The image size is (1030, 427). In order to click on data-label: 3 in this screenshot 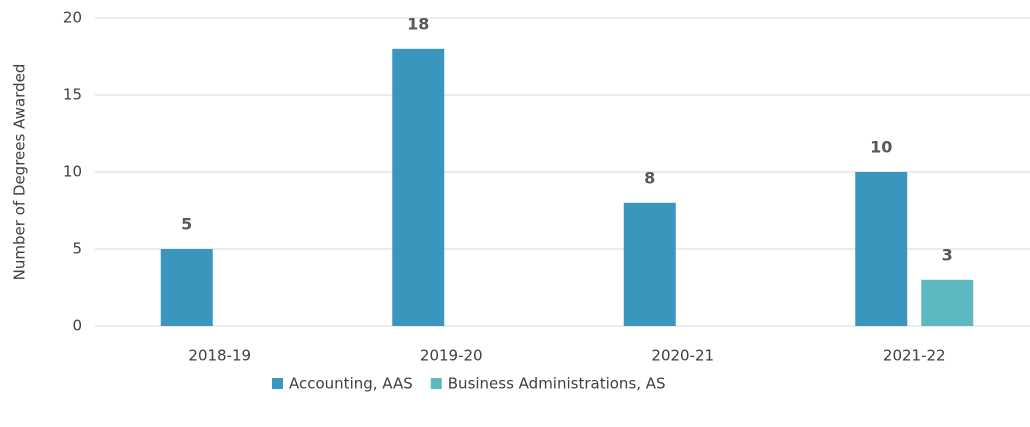, I will do `click(947, 254)`.